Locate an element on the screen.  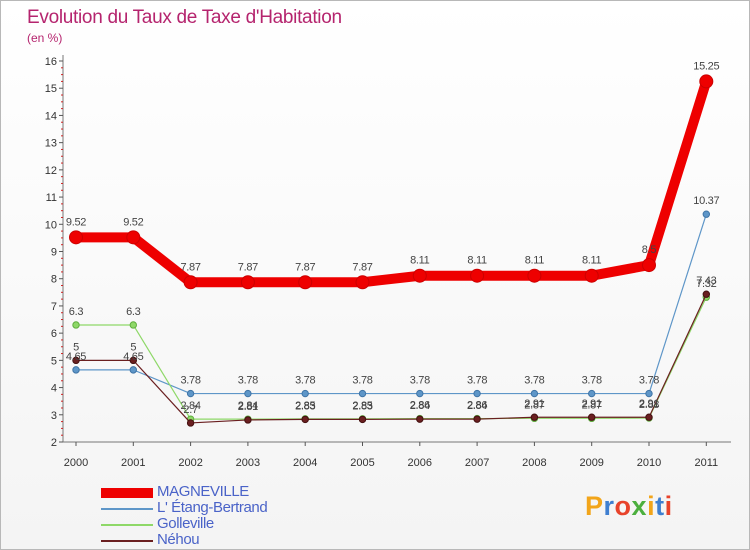
legend-label-golleville: Golleville is located at coordinates (185, 523).